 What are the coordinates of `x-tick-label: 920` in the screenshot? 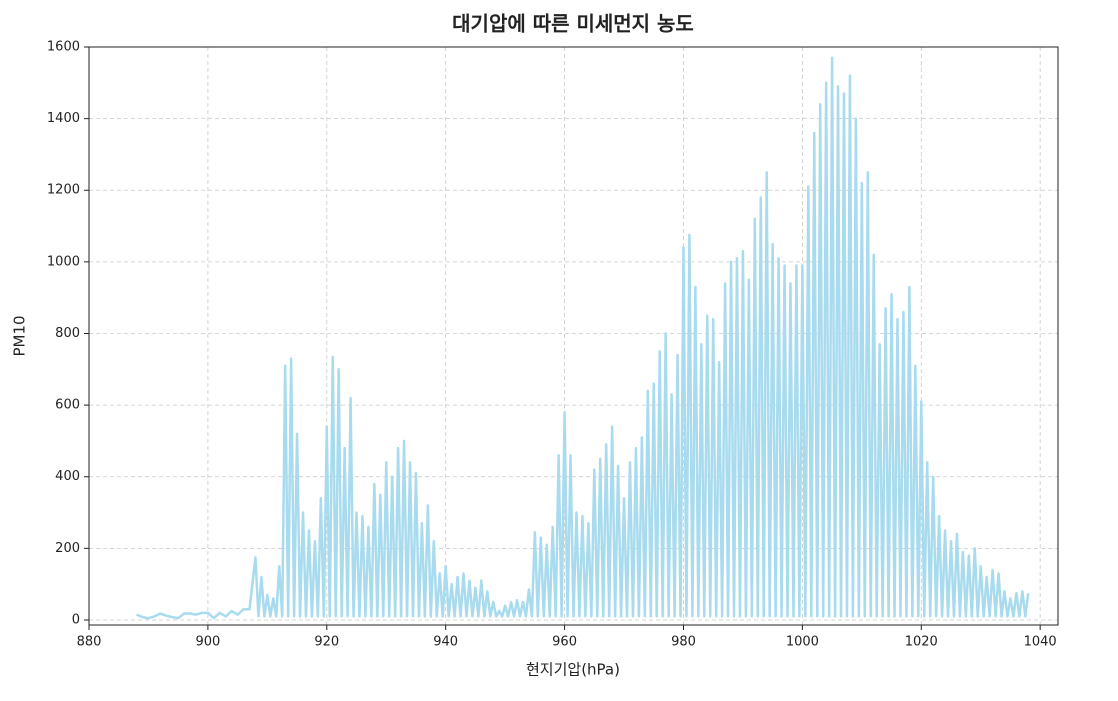 It's located at (326, 642).